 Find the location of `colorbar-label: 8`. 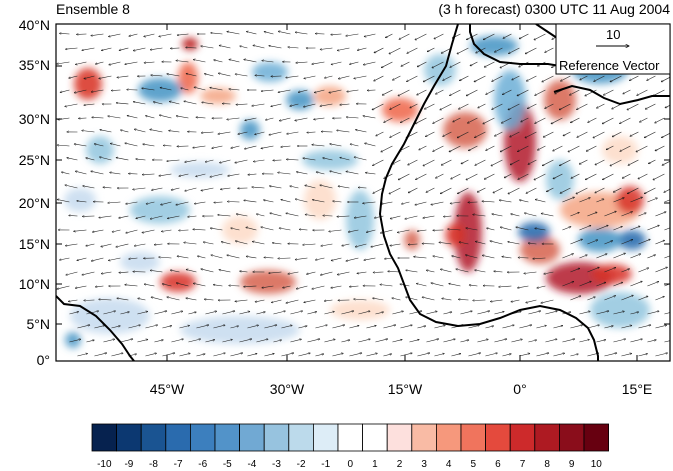

colorbar-label: 8 is located at coordinates (547, 464).